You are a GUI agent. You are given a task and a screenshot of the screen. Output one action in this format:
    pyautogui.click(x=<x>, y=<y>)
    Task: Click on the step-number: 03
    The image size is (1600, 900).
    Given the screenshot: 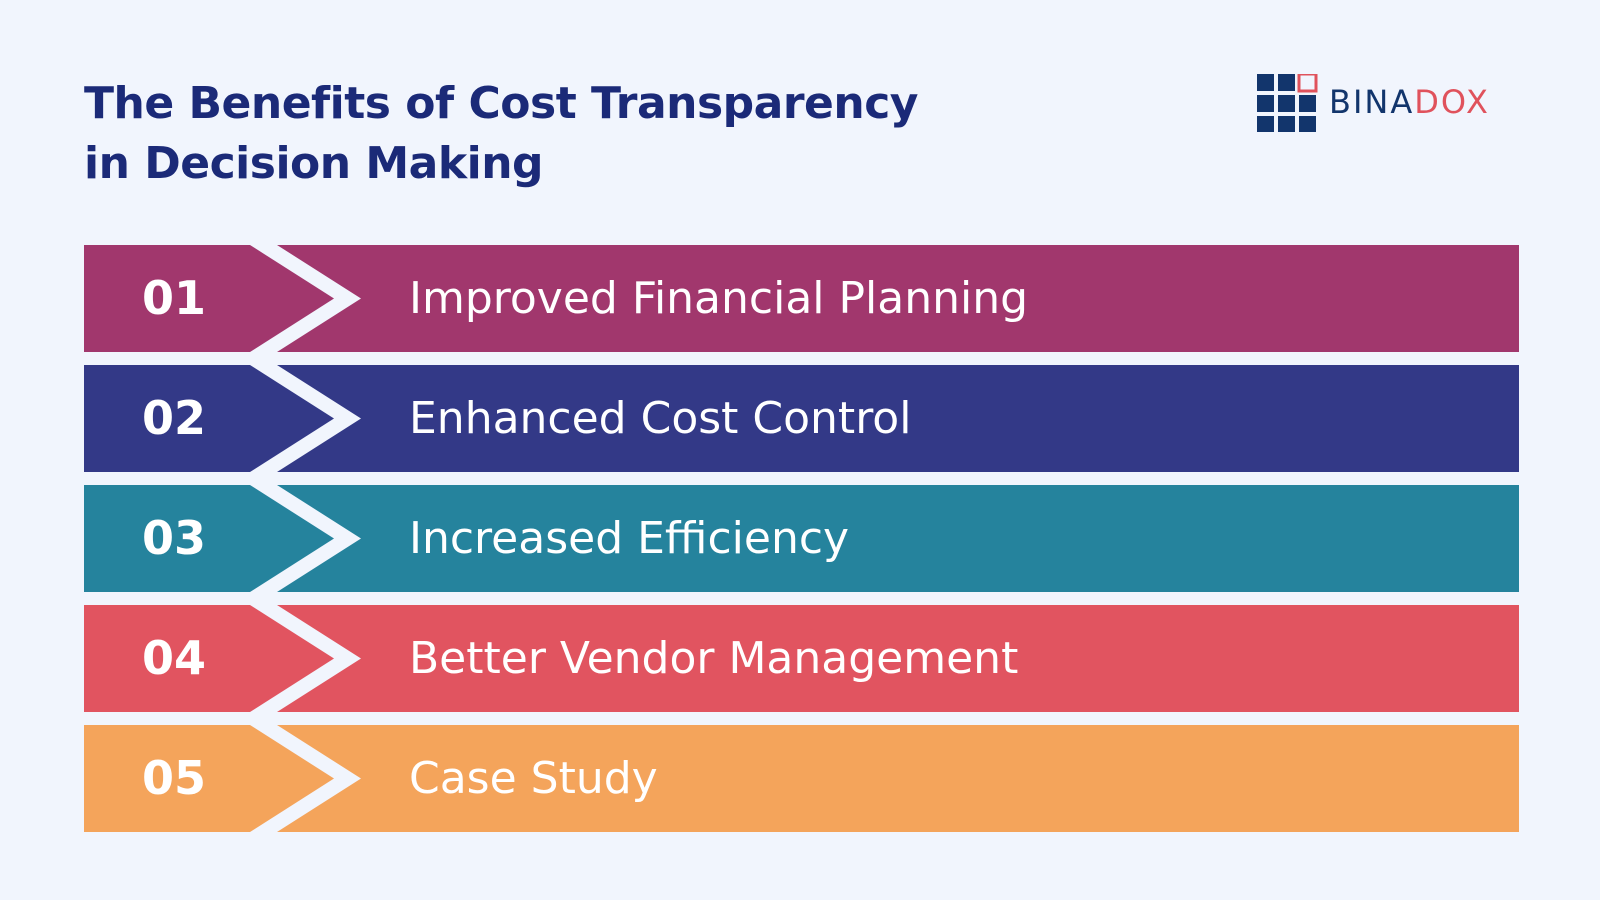 What is the action you would take?
    pyautogui.click(x=173, y=538)
    